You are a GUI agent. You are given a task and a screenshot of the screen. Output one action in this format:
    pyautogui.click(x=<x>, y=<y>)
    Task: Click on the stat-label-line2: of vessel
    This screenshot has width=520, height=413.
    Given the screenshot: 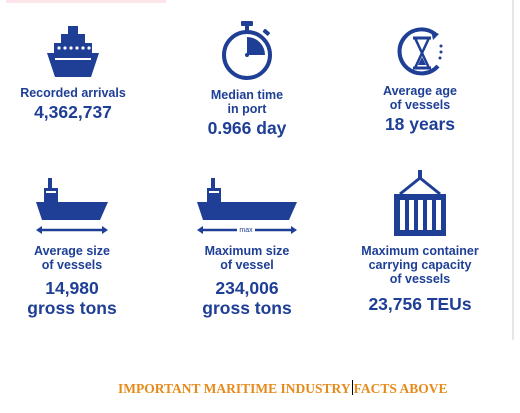 What is the action you would take?
    pyautogui.click(x=247, y=265)
    